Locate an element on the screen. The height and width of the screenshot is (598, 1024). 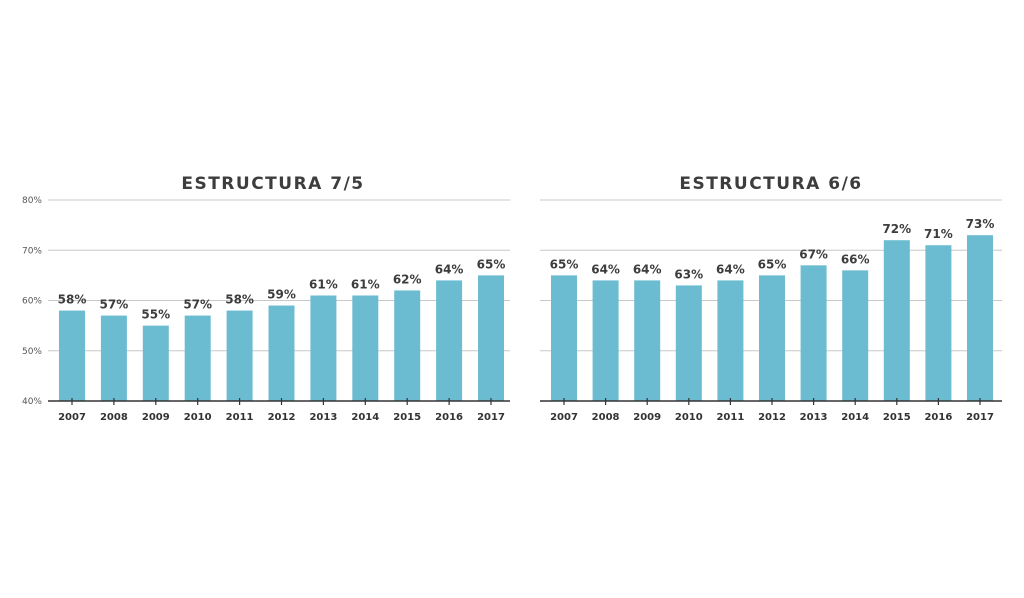
data-label: 62% is located at coordinates (407, 279).